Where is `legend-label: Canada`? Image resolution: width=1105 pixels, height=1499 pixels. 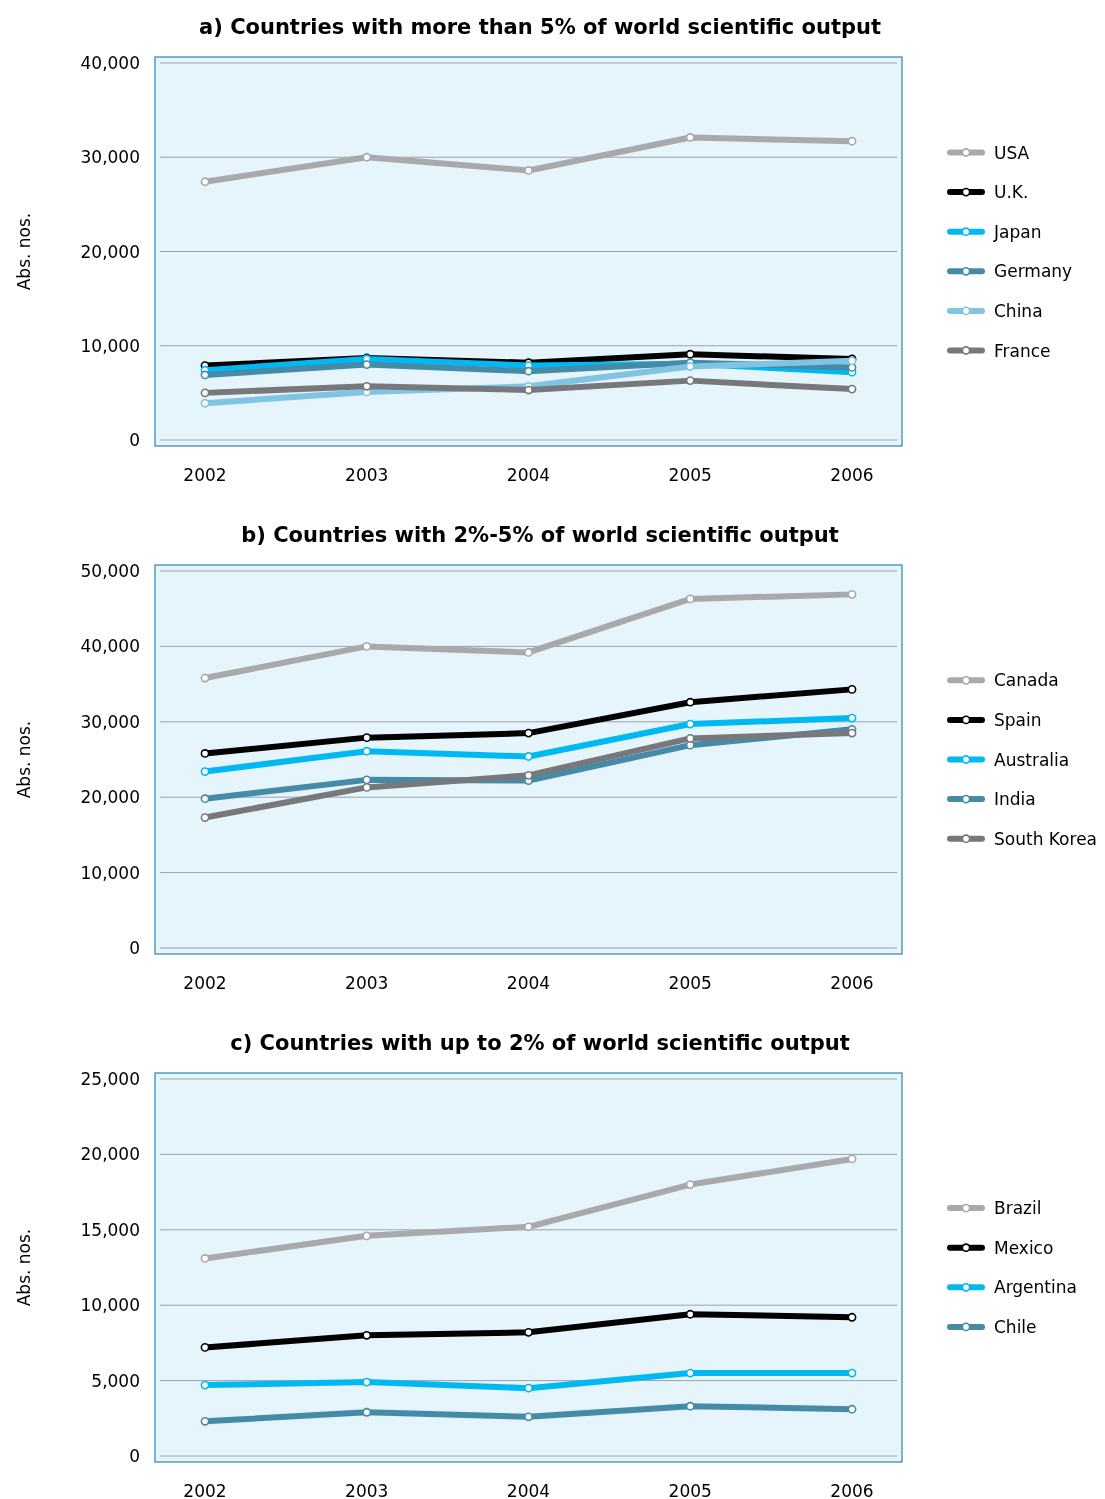
legend-label: Canada is located at coordinates (1026, 680).